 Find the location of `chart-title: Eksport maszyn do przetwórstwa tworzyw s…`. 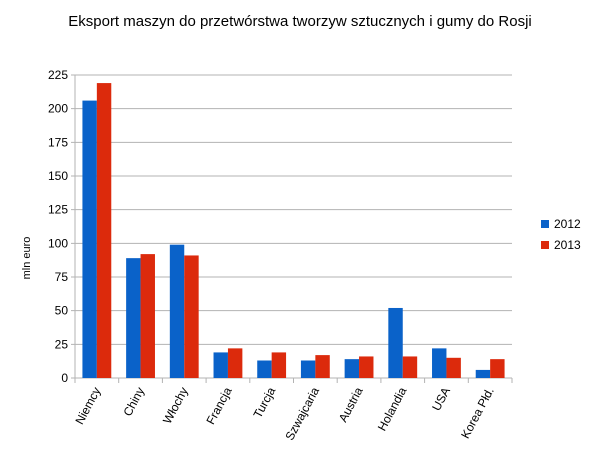

chart-title: Eksport maszyn do przetwórstwa tworzyw s… is located at coordinates (299, 21).